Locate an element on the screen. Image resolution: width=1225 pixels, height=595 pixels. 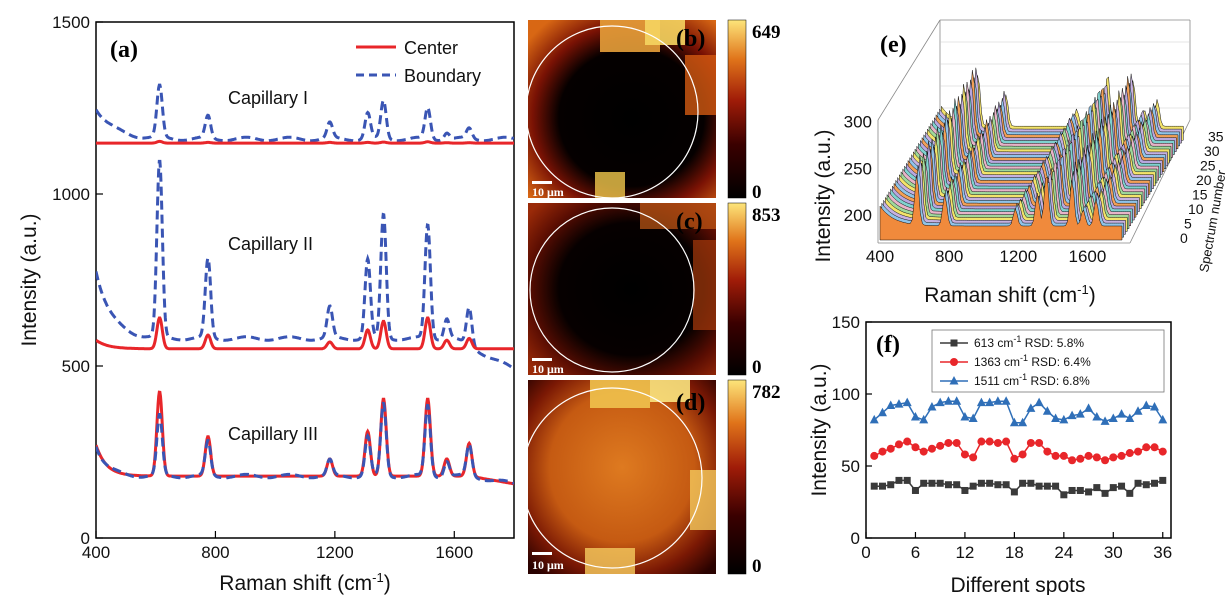
e-xtick-label: 800 is located at coordinates (949, 256).